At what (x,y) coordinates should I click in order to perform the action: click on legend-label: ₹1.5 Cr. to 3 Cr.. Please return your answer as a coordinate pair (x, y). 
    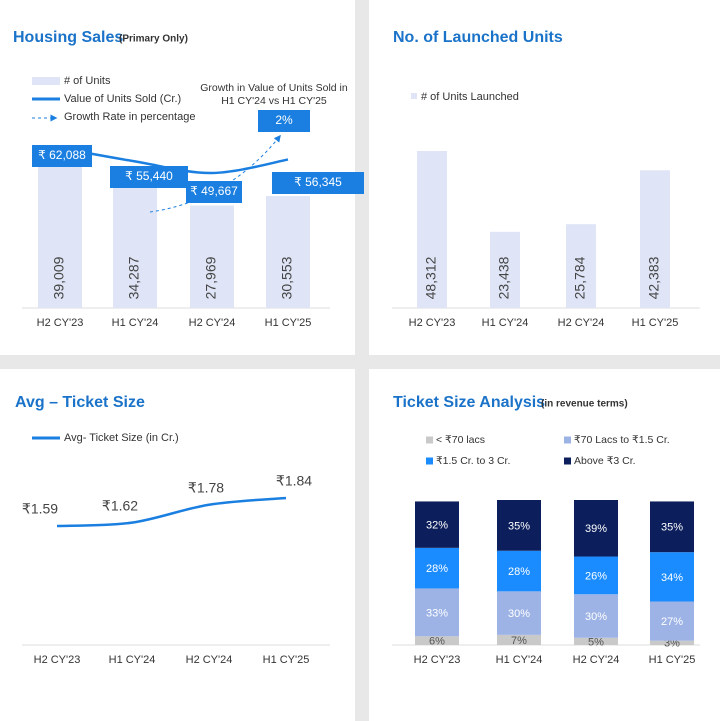
    Looking at the image, I should click on (473, 461).